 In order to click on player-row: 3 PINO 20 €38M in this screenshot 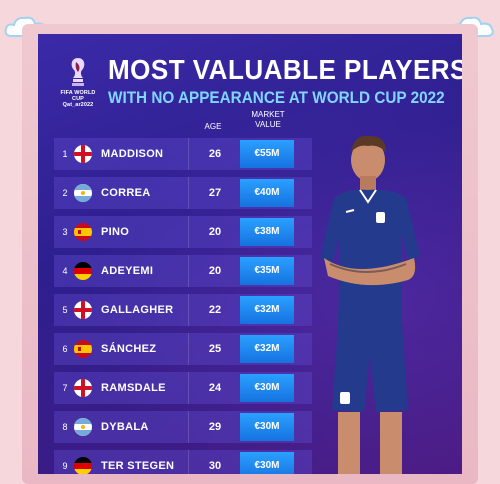, I will do `click(183, 232)`.